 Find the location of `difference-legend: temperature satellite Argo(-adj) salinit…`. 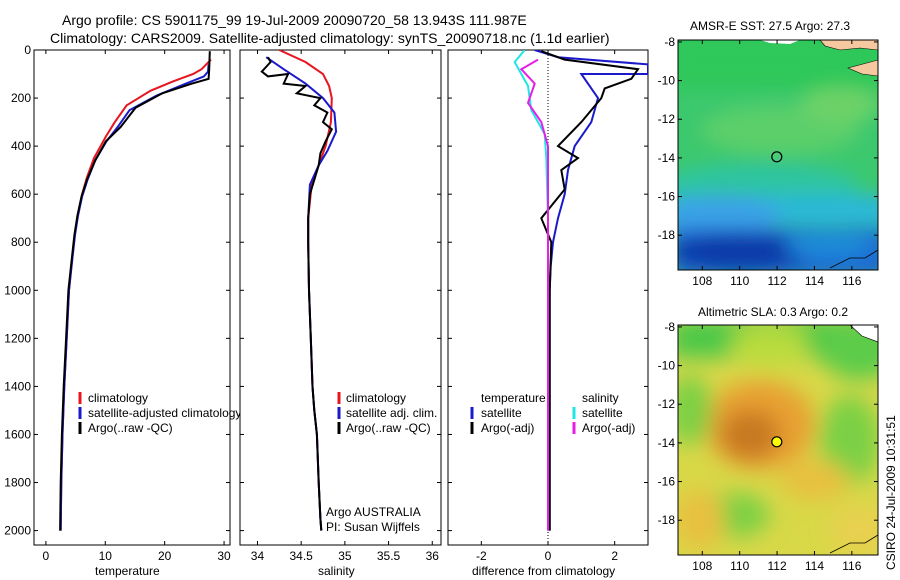

difference-legend: temperature satellite Argo(-adj) salinit… is located at coordinates (552, 413).